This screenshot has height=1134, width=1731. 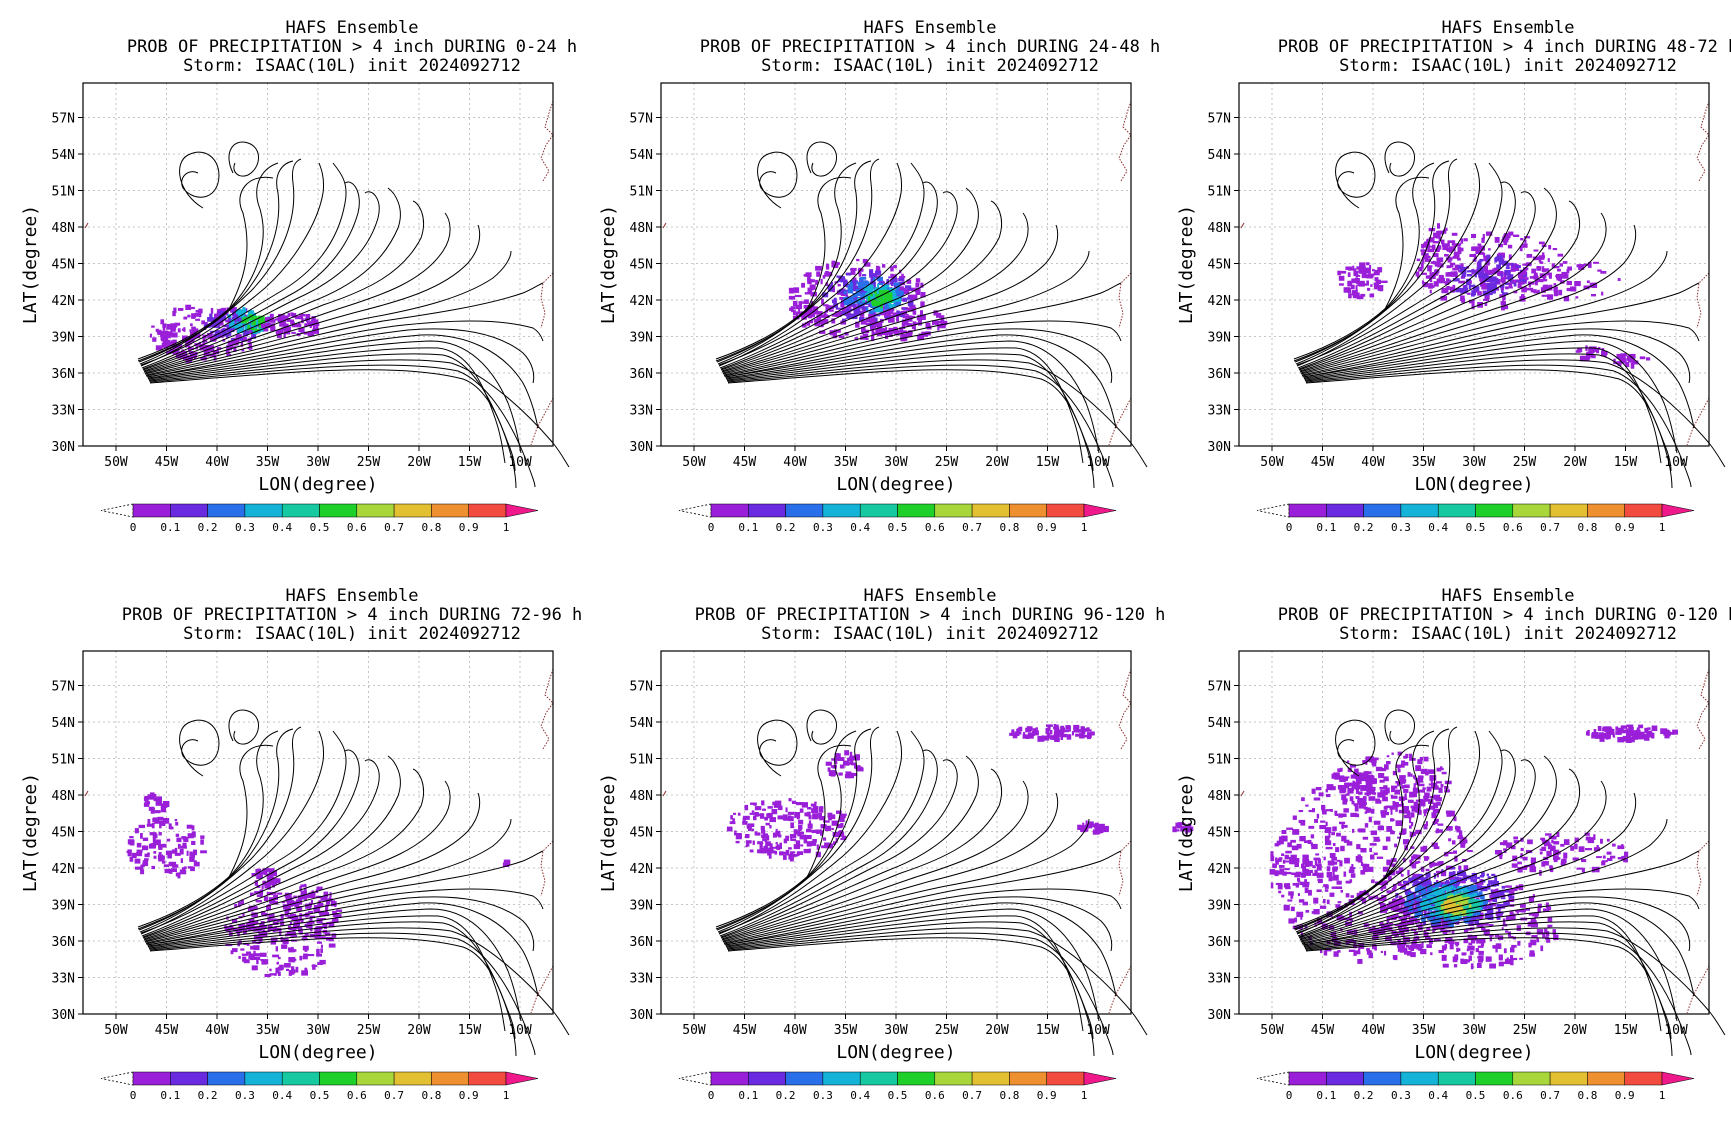 I want to click on lat-tick-label: 39N, so click(x=641, y=906).